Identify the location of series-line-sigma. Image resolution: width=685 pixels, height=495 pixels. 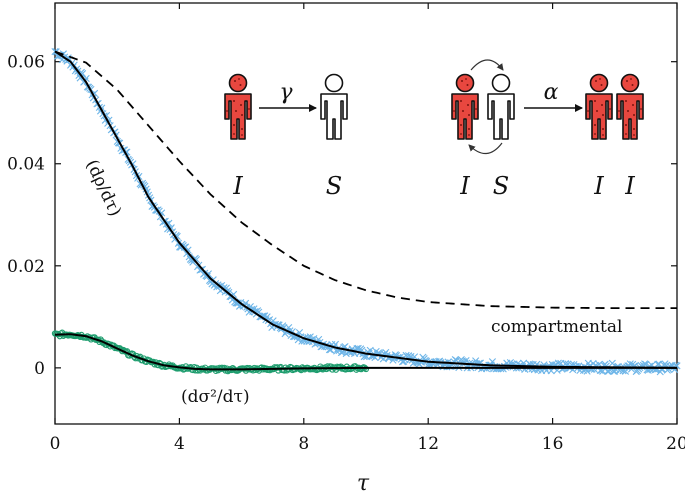
(365, 352).